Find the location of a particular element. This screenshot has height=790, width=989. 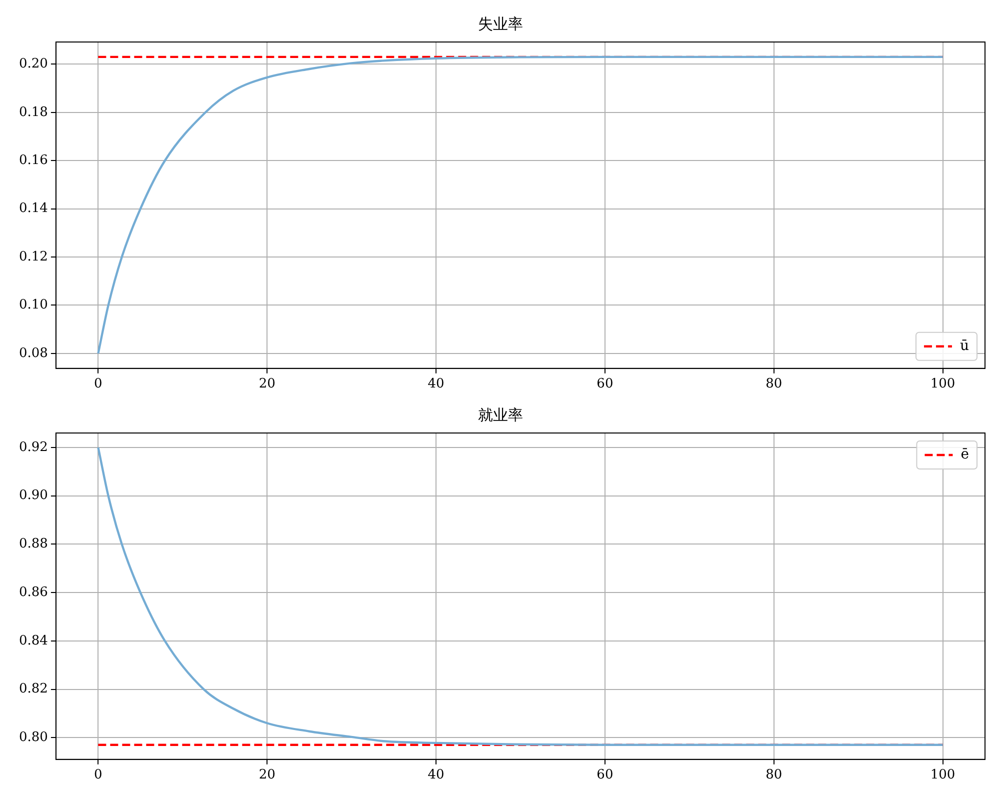

y-tick-label: 0.88 is located at coordinates (33, 544).